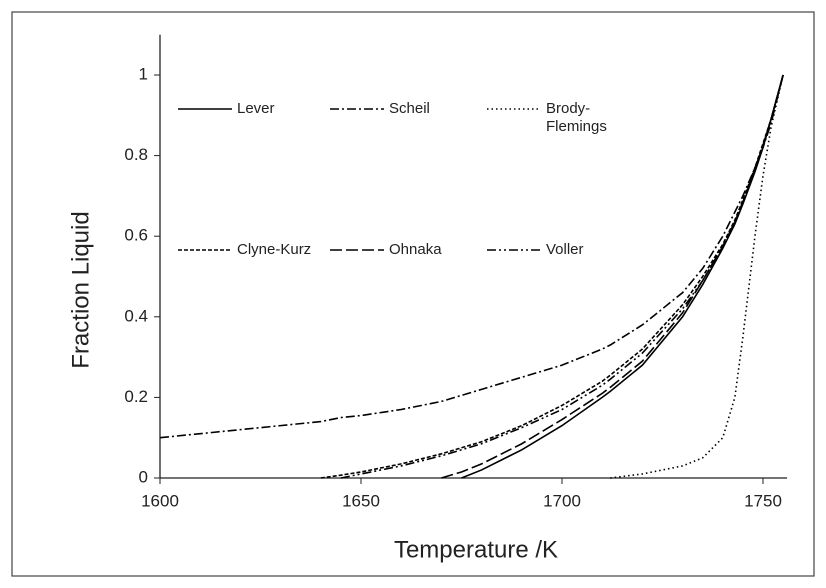 This screenshot has height=588, width=826. I want to click on legend-label: Brody-Flemings, so click(576, 117).